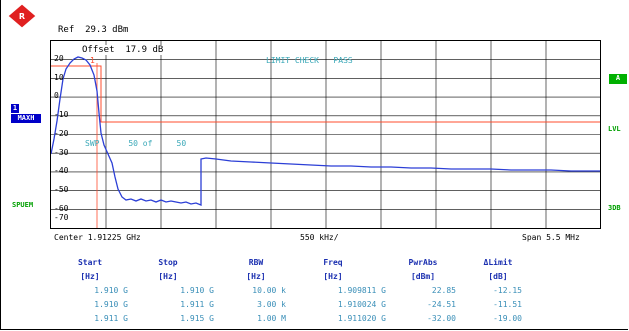 The height and width of the screenshot is (331, 629). I want to click on marker-1-label: 1, so click(92, 60).